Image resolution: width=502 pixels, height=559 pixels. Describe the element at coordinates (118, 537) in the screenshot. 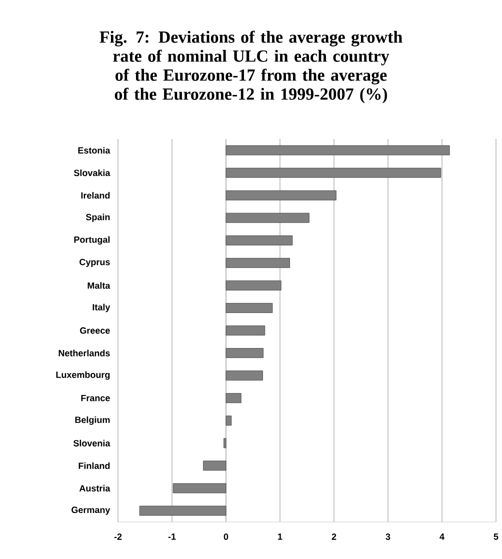

I see `x-tick-label: -2` at that location.